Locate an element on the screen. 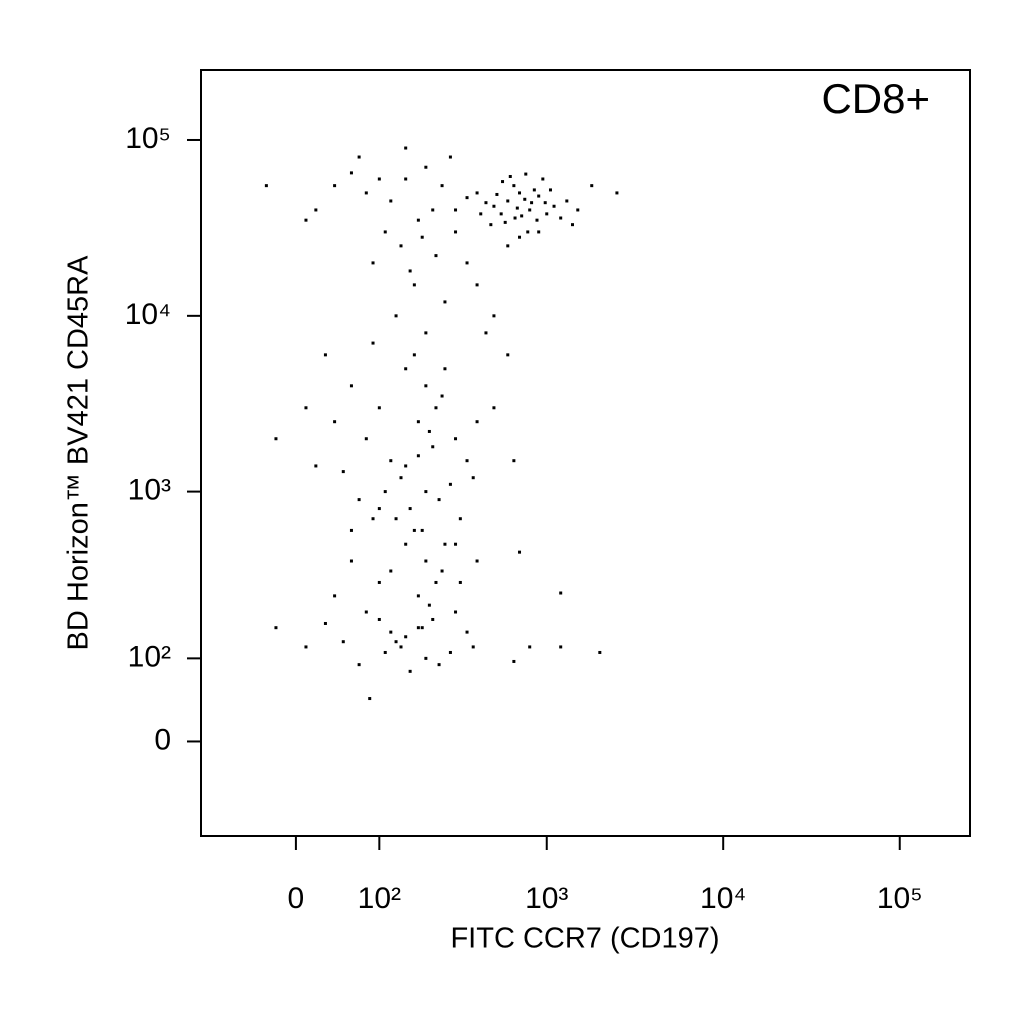 This screenshot has width=1024, height=1024. x-tick-label: 10⁴ is located at coordinates (723, 898).